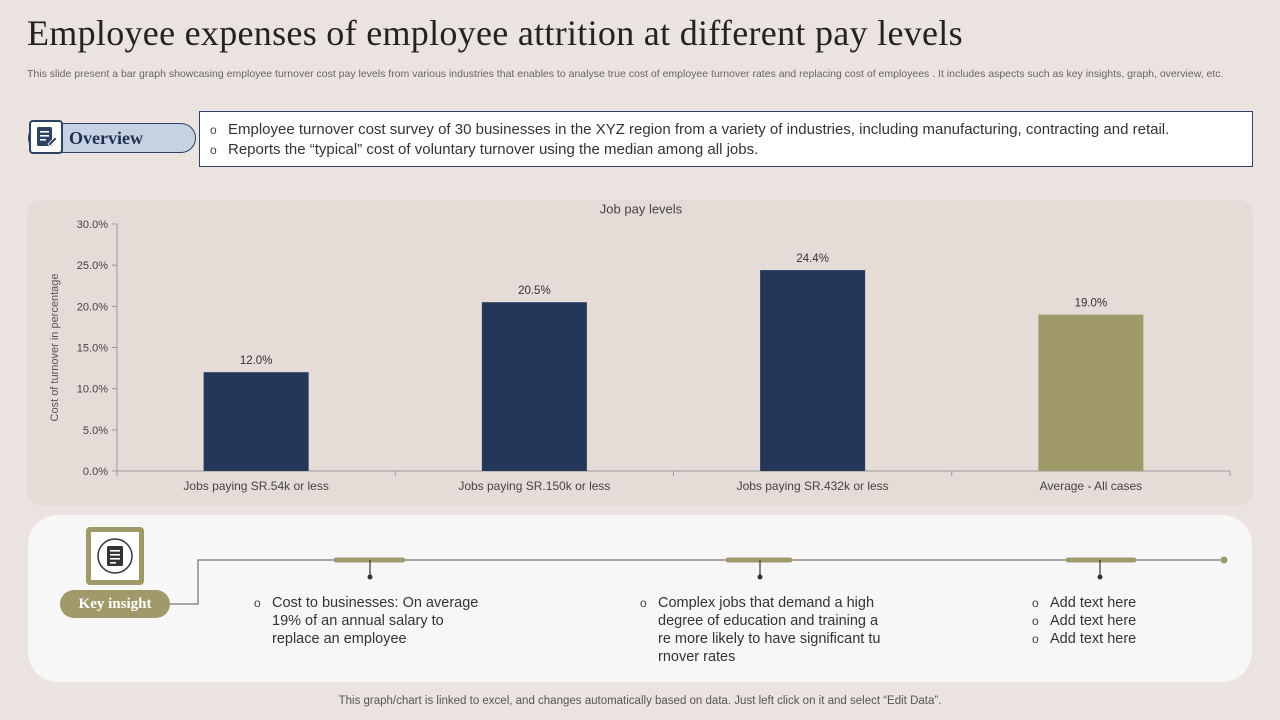 The image size is (1280, 720). Describe the element at coordinates (92, 307) in the screenshot. I see `y-tick-label: 20.0%` at that location.